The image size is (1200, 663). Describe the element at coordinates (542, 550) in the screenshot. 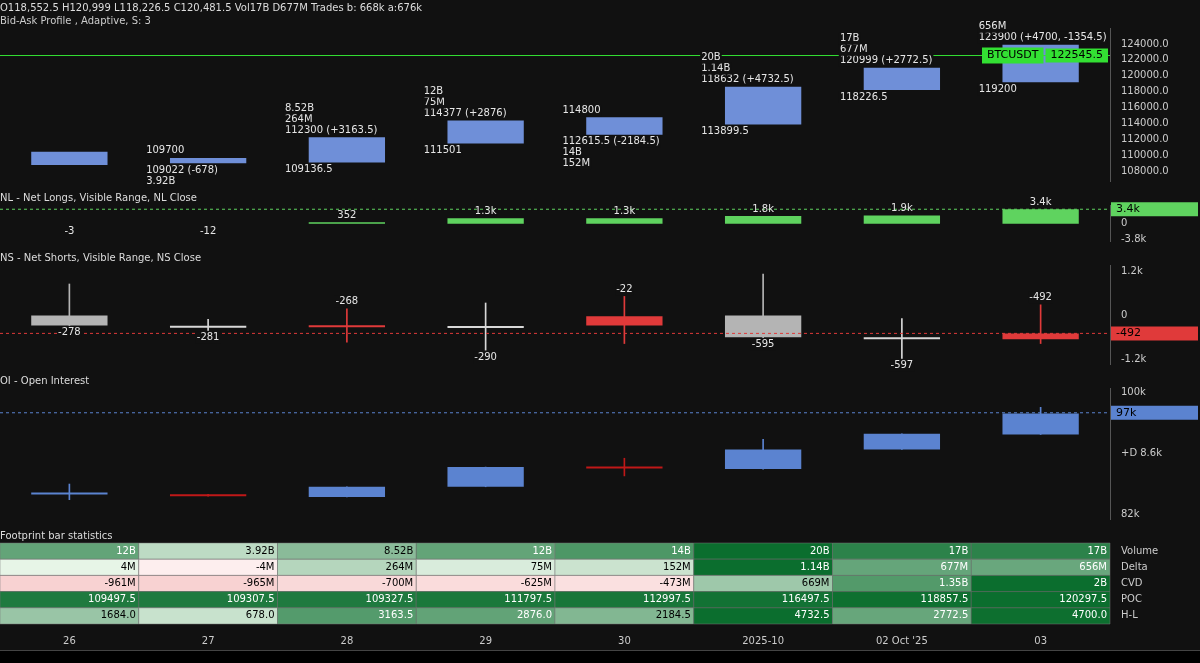

I see `data-label: 12B` at that location.